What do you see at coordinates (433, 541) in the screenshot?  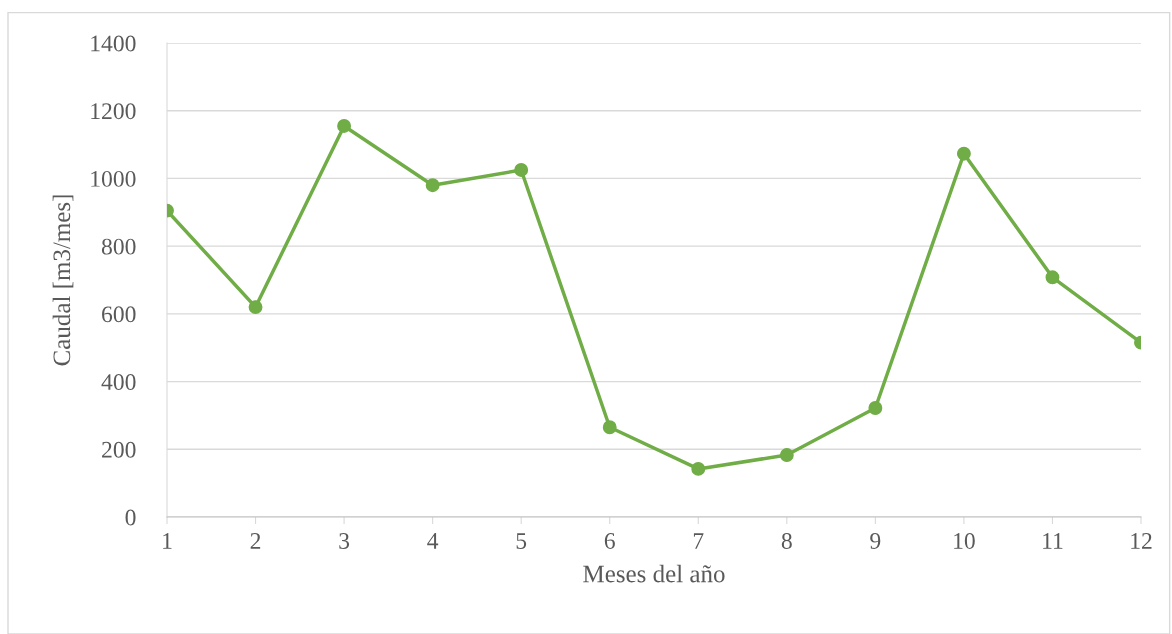 I see `x-tick-label: 4` at bounding box center [433, 541].